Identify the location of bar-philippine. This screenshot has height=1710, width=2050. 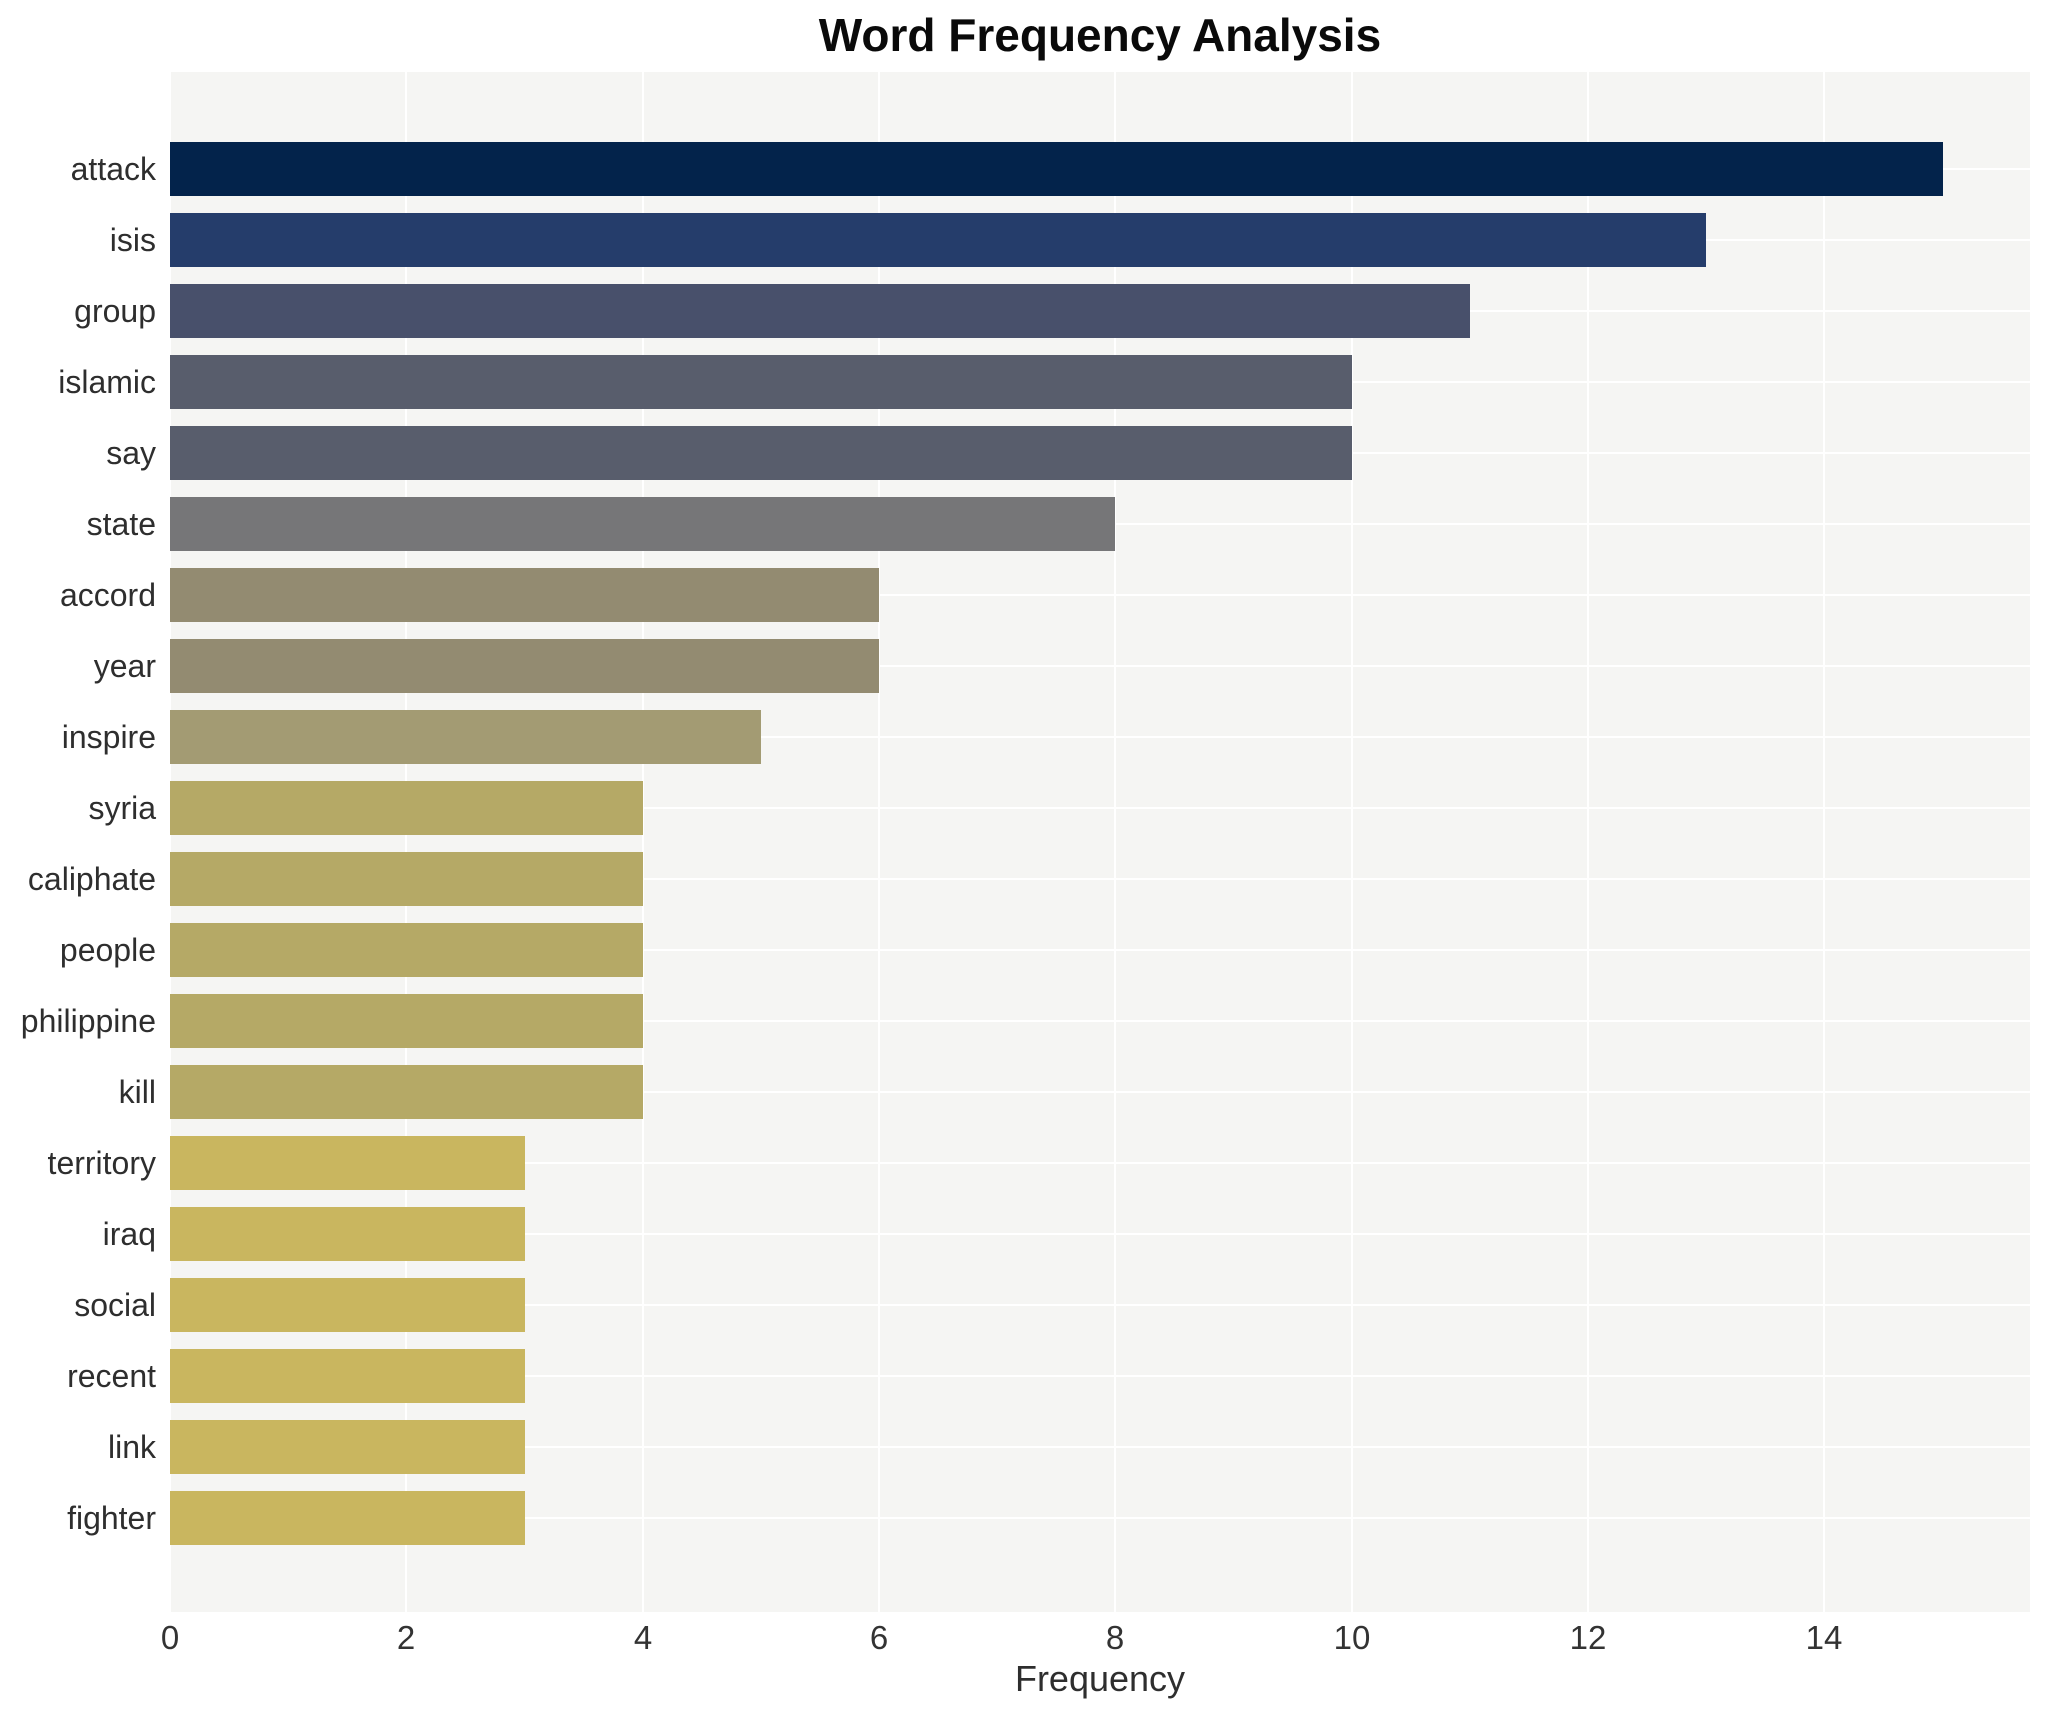
(406, 1021).